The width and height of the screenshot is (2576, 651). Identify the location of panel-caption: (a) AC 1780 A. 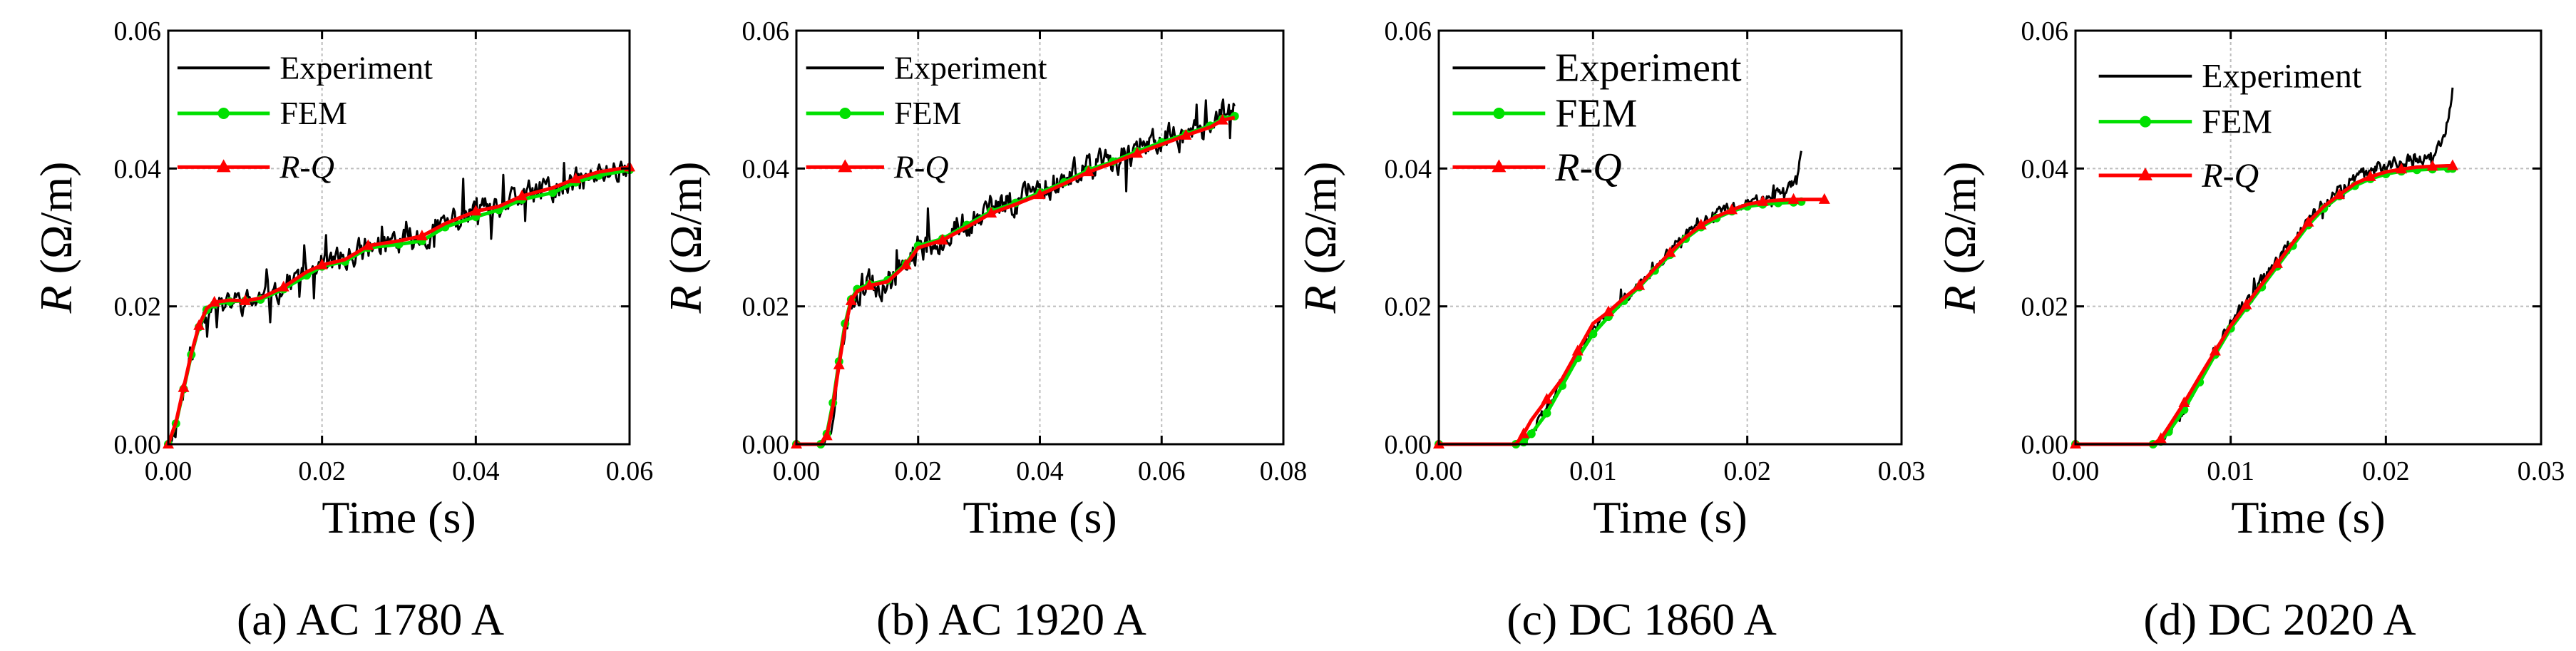
(370, 619).